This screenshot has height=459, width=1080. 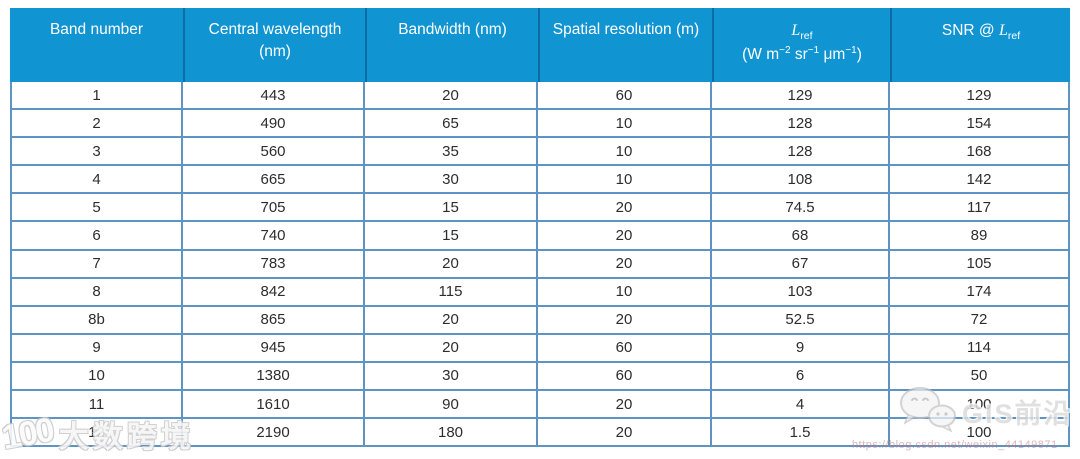 What do you see at coordinates (980, 320) in the screenshot?
I see `table-cell: 72` at bounding box center [980, 320].